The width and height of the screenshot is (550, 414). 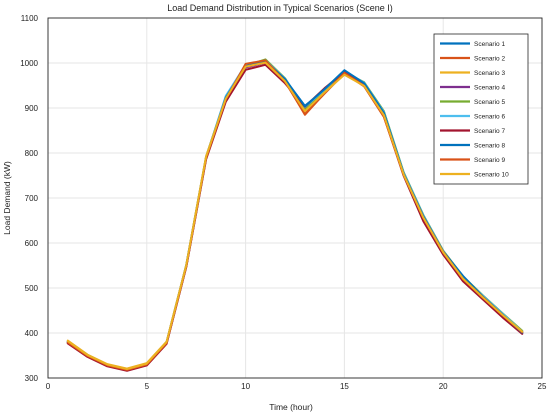 What do you see at coordinates (32, 378) in the screenshot?
I see `y-tick-label: 300` at bounding box center [32, 378].